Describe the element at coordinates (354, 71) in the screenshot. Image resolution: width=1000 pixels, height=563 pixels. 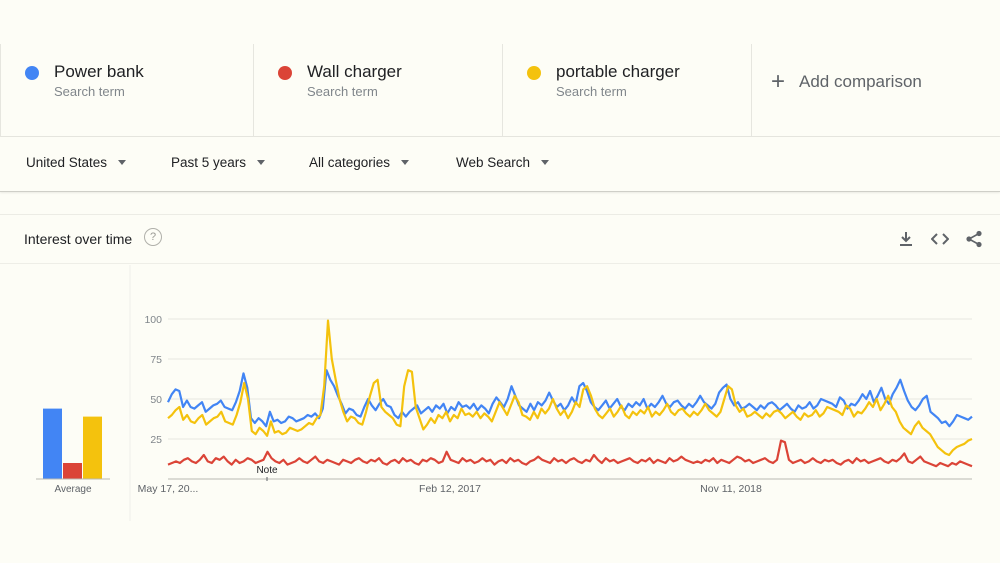
I see `search-term-name: Wall charger` at that location.